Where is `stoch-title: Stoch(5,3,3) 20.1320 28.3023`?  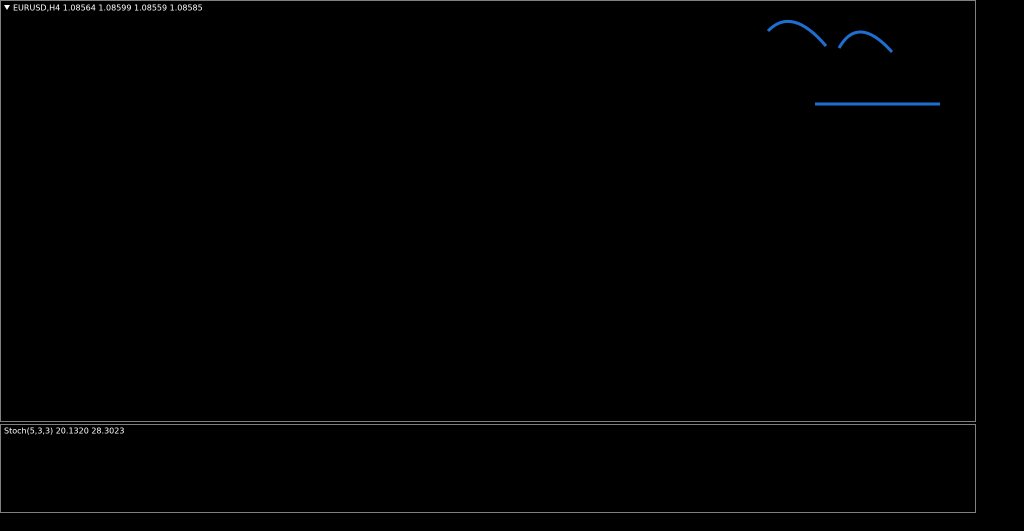 stoch-title: Stoch(5,3,3) 20.1320 28.3023 is located at coordinates (64, 431).